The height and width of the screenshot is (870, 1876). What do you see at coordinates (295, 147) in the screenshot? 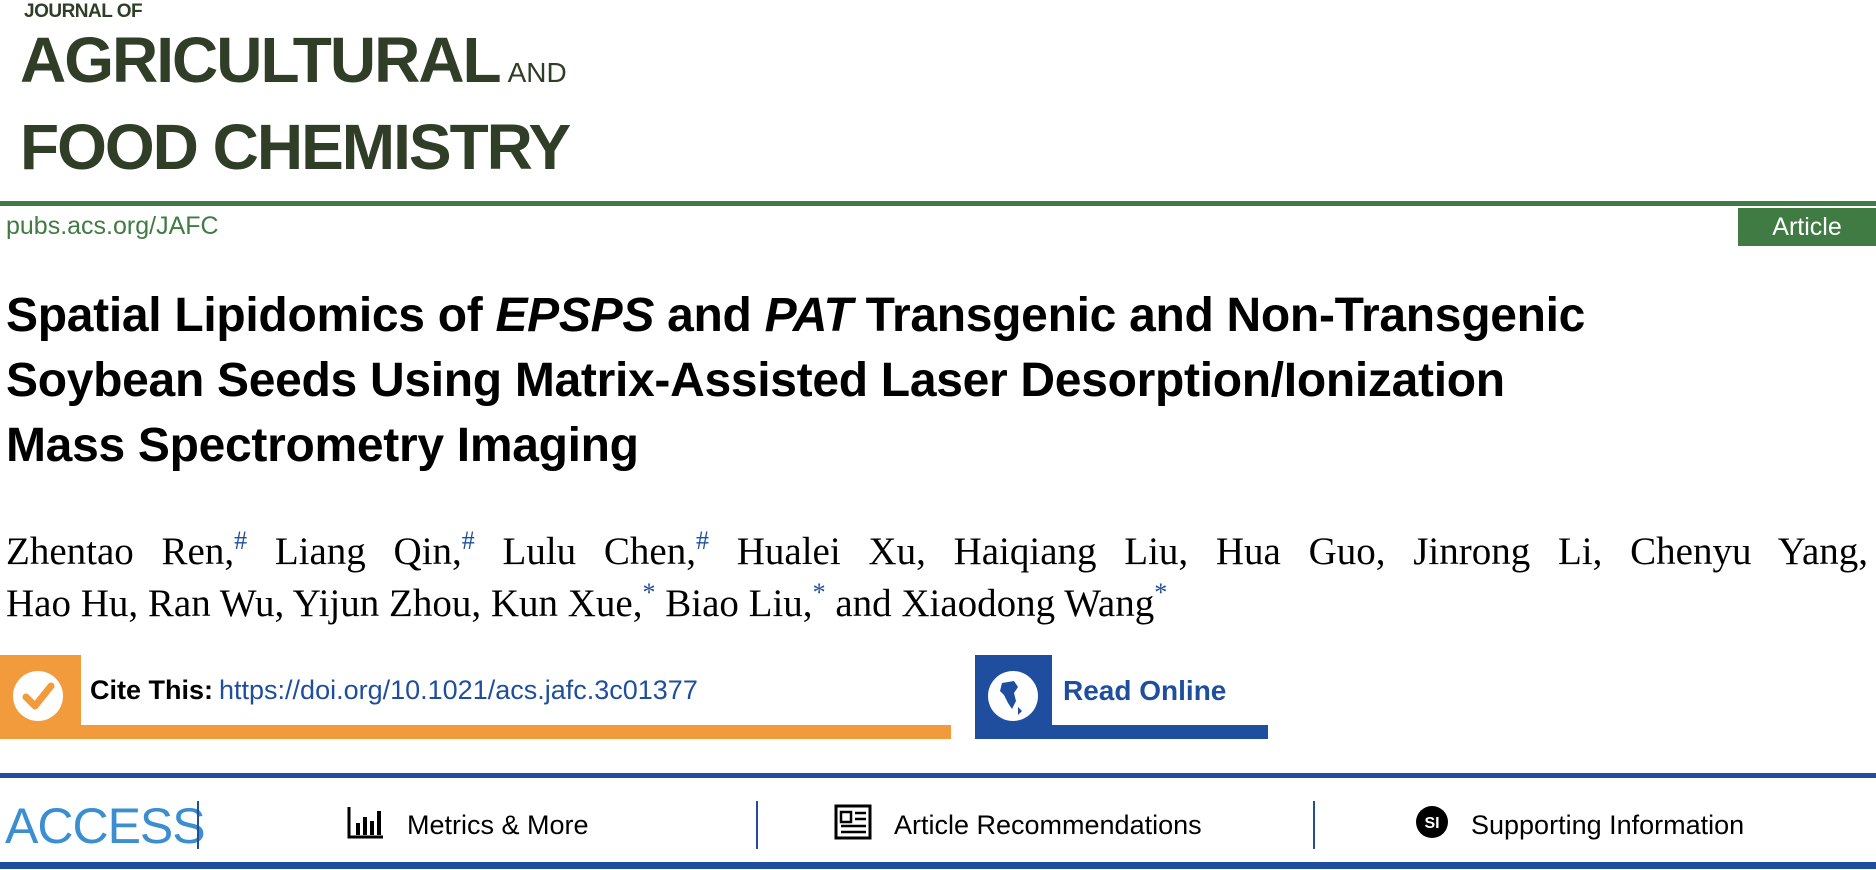
I see `logo-food-chemistry: FOOD CHEMISTRY` at bounding box center [295, 147].